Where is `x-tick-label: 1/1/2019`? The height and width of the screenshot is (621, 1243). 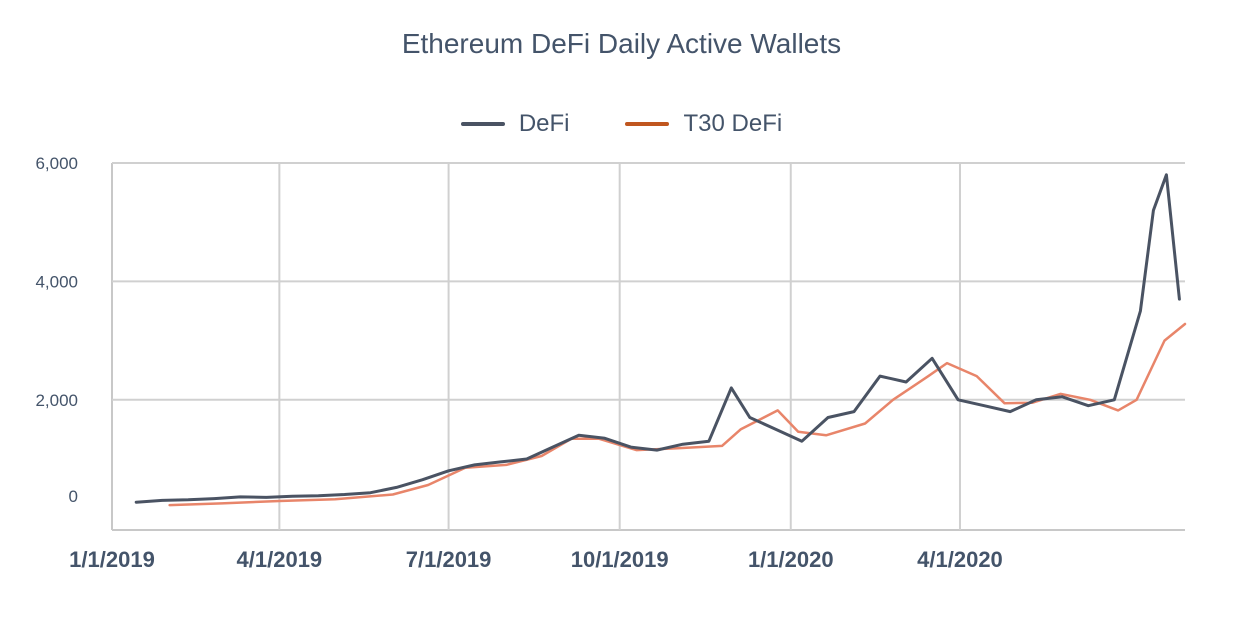 x-tick-label: 1/1/2019 is located at coordinates (112, 559).